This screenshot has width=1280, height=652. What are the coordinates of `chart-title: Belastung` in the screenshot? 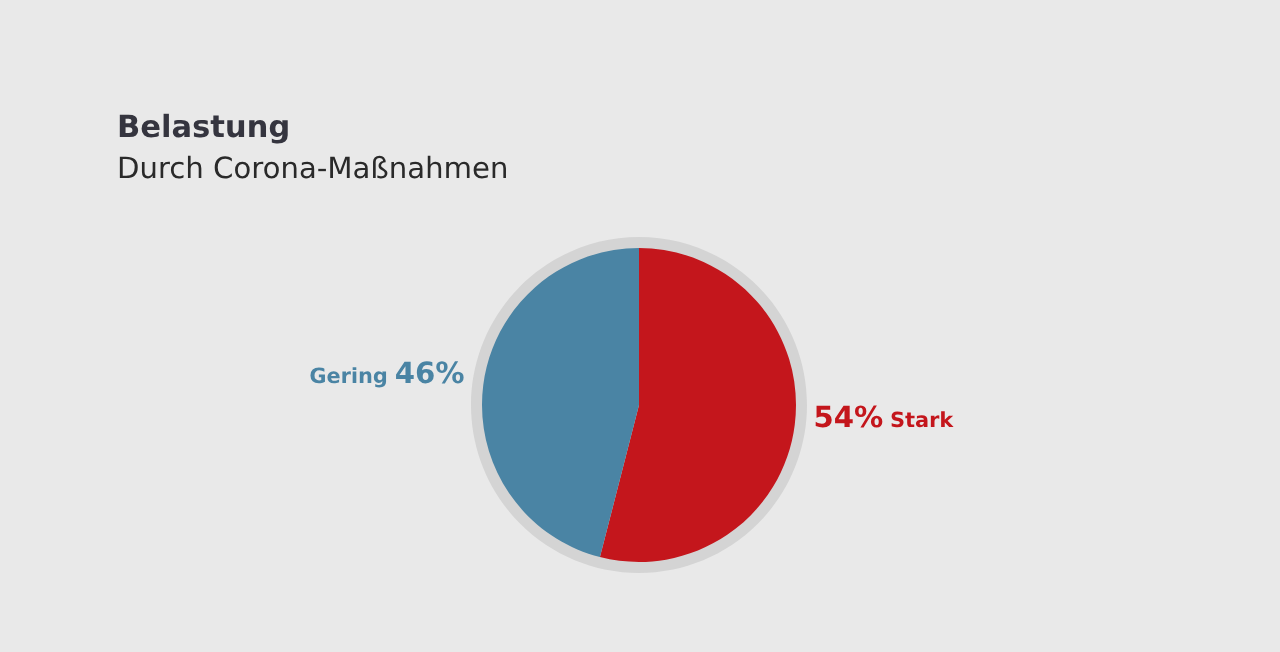 It's located at (203, 128).